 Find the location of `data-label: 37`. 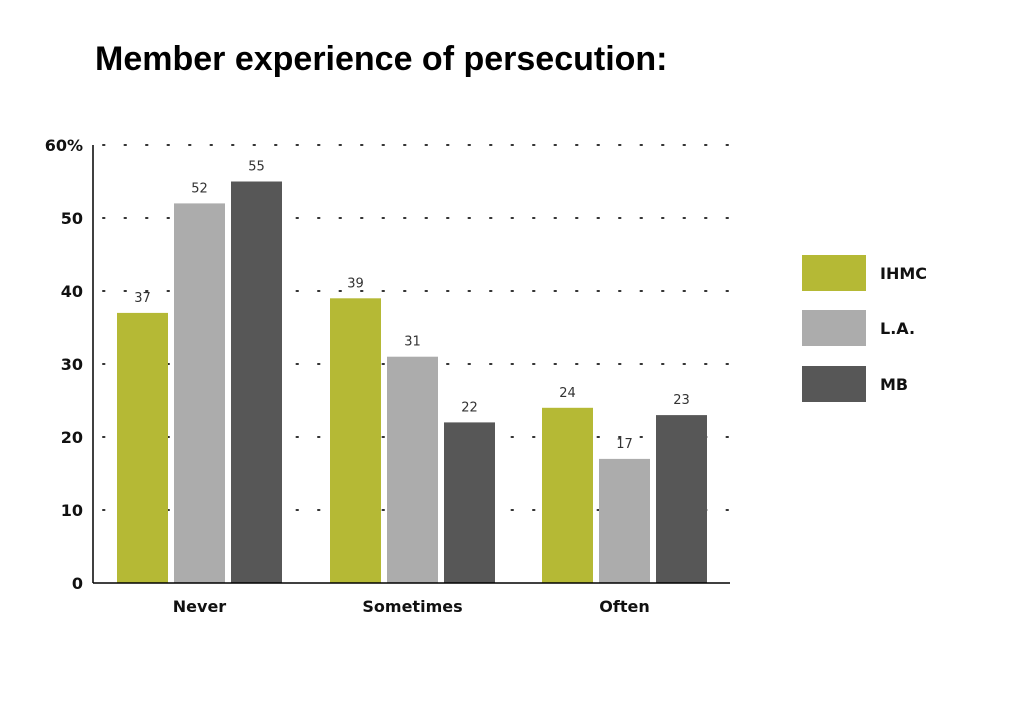

data-label: 37 is located at coordinates (142, 298).